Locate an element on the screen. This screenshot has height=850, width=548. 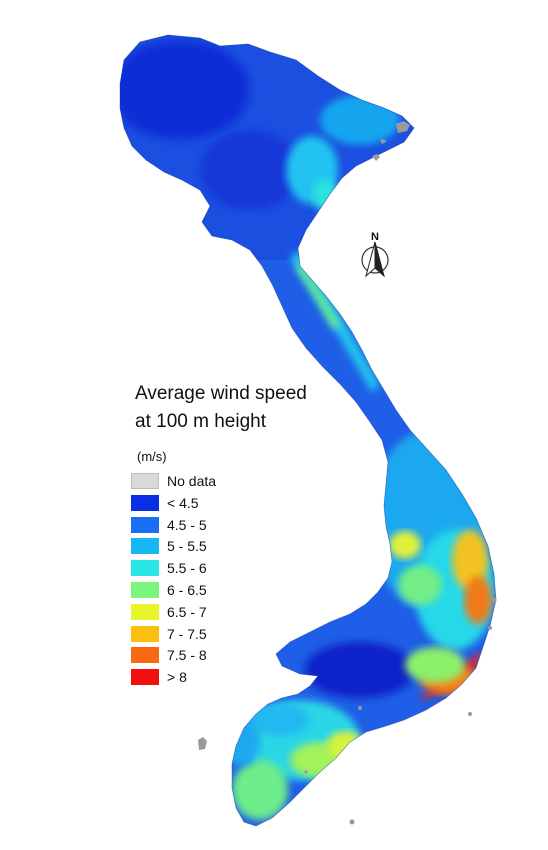
north-label: N is located at coordinates (375, 237).